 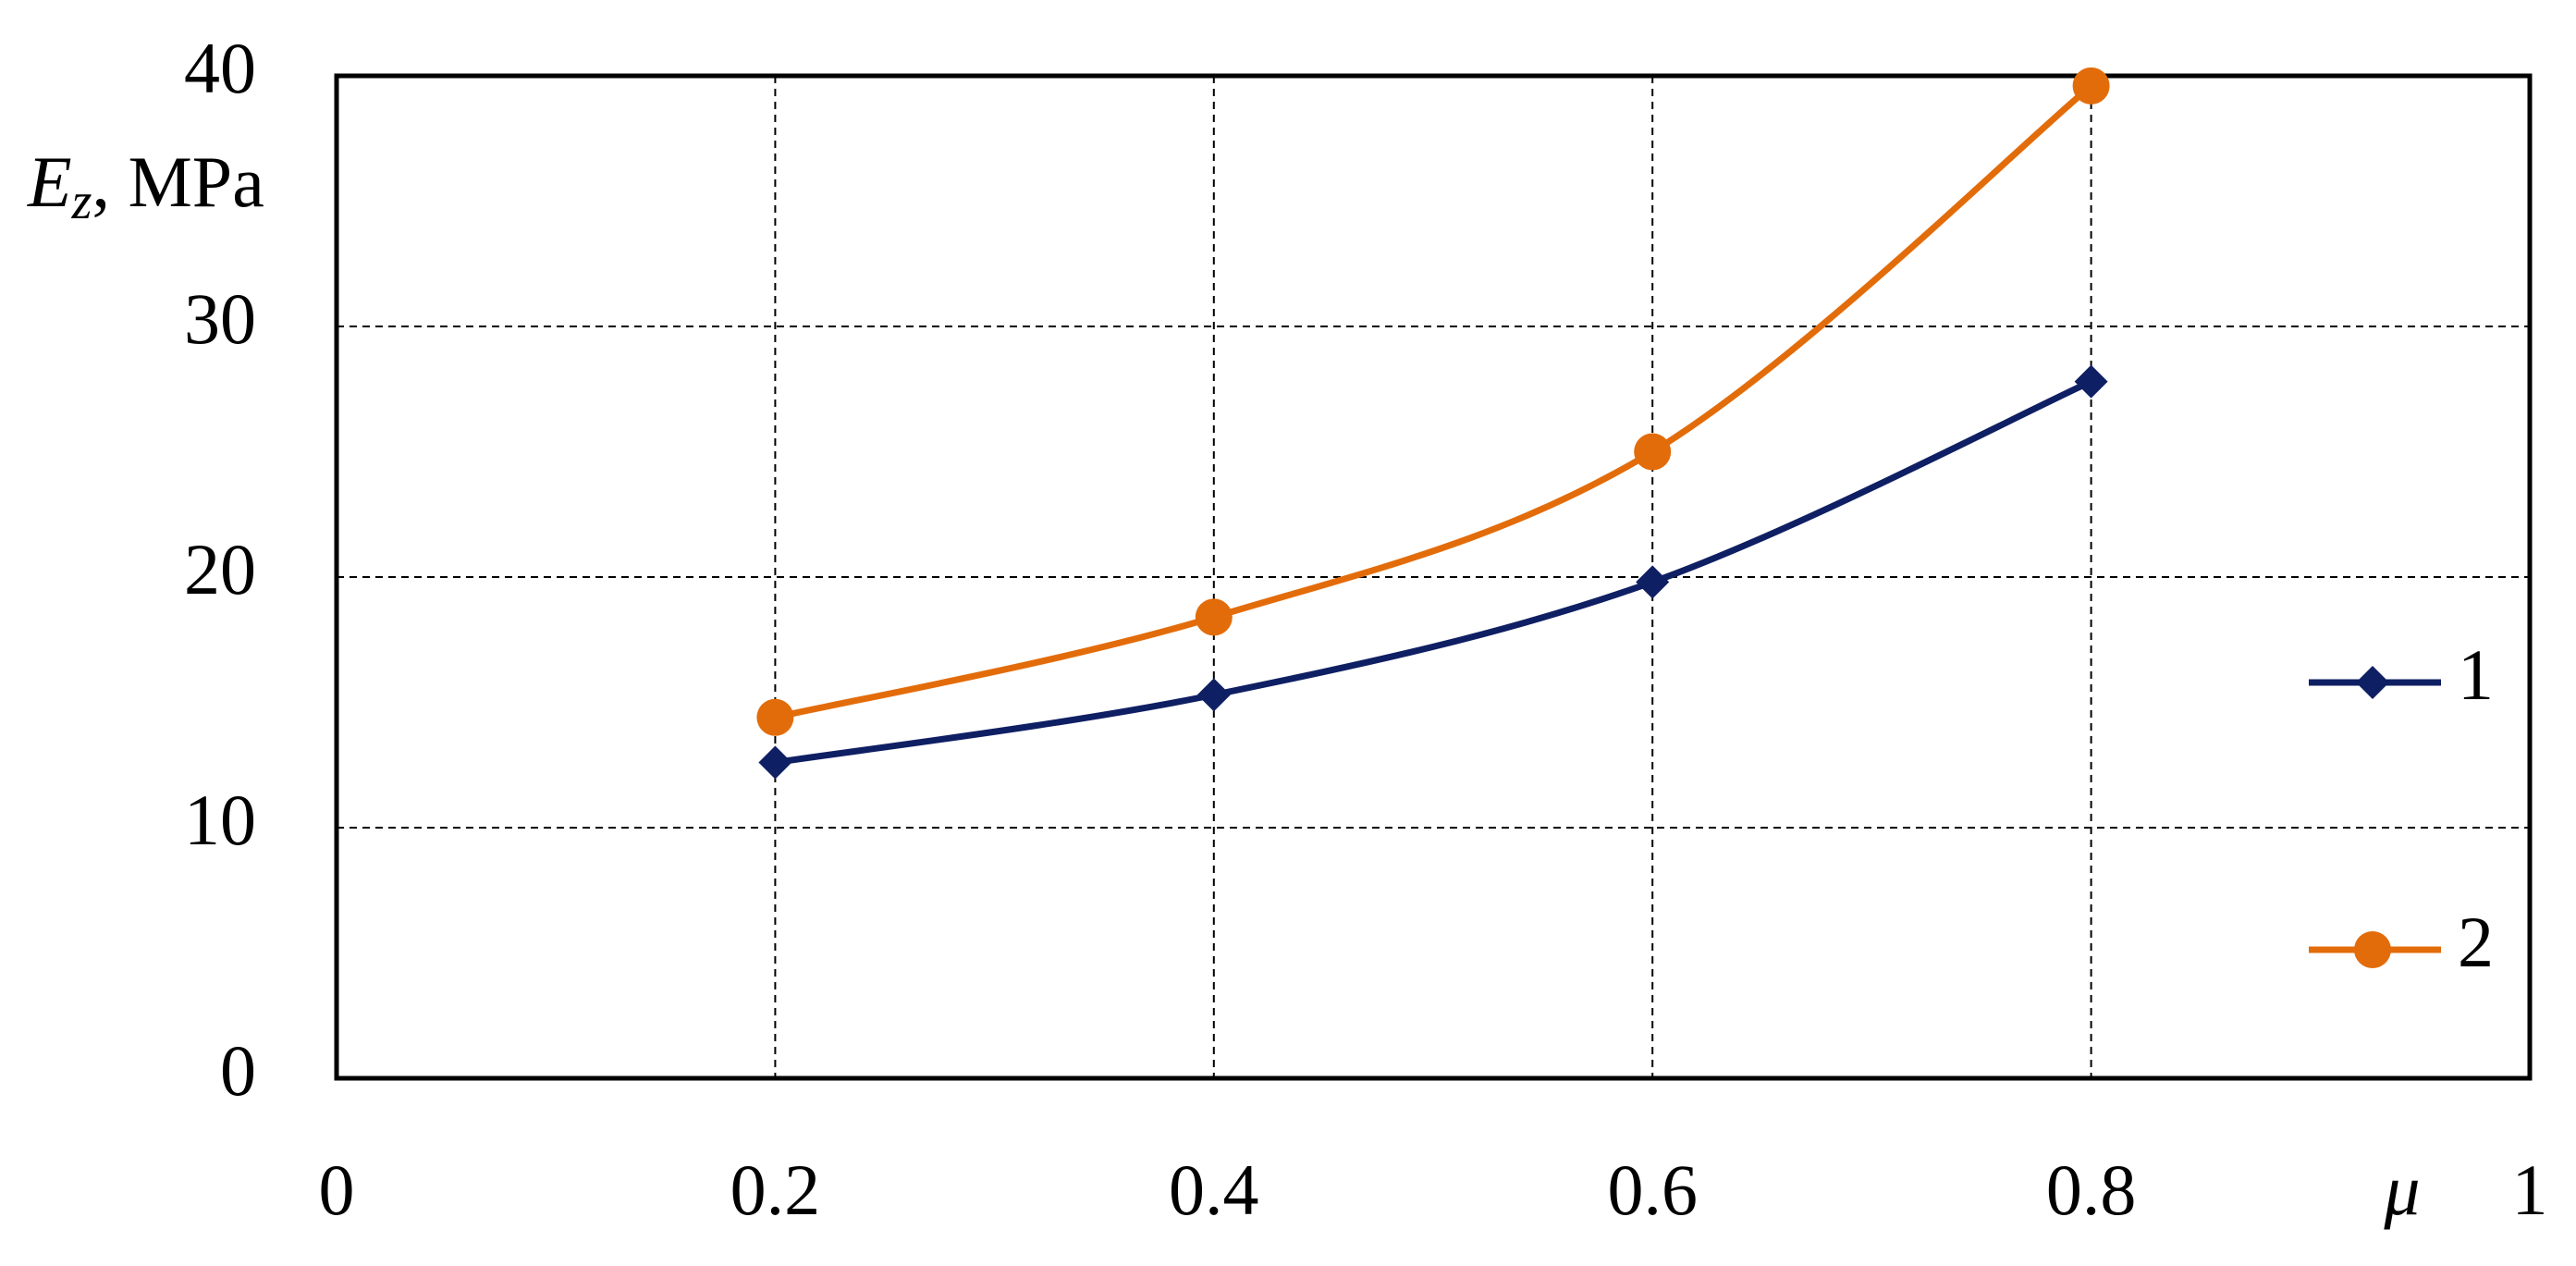 I want to click on x-tick-label: 0.4, so click(x=1214, y=1189).